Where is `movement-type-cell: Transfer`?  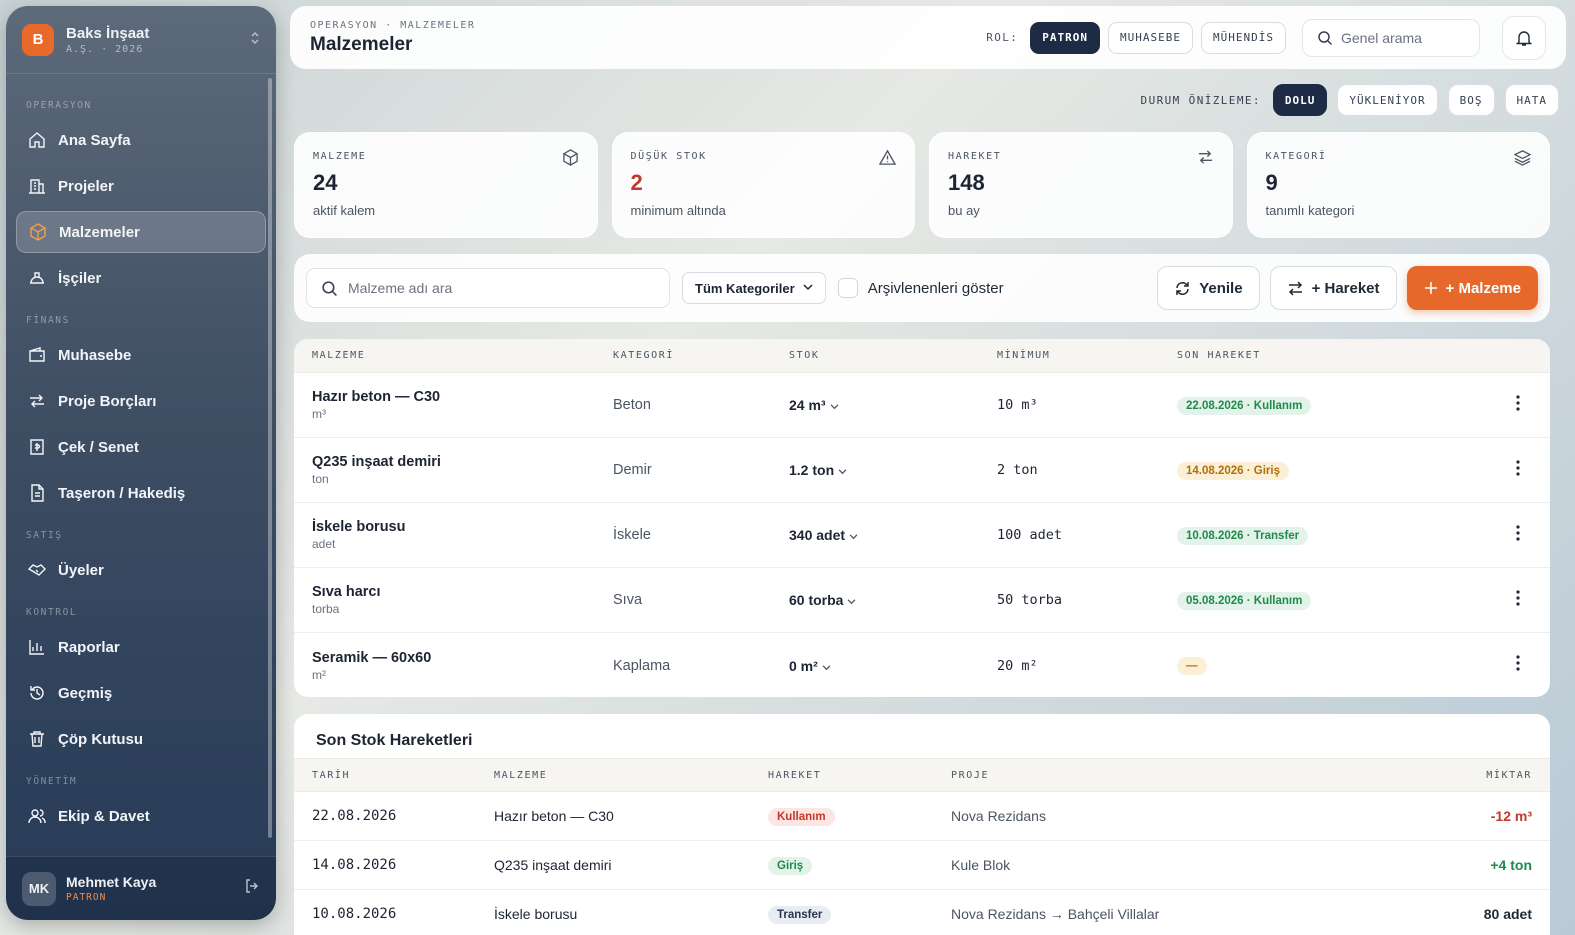
movement-type-cell: Transfer is located at coordinates (859, 914).